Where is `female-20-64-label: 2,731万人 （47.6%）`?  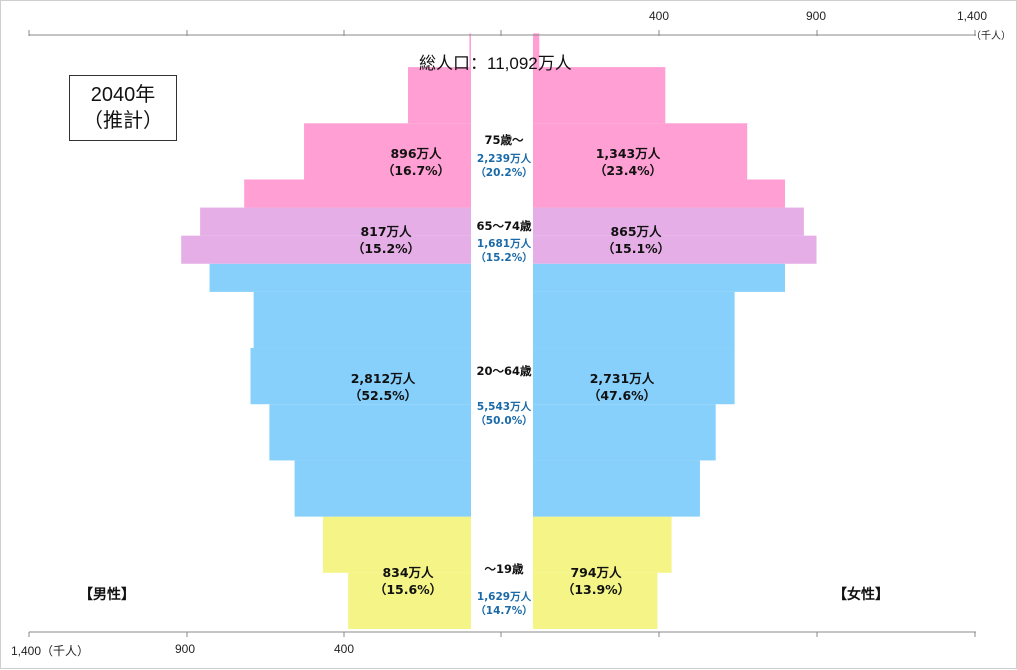 female-20-64-label: 2,731万人 （47.6%） is located at coordinates (622, 387).